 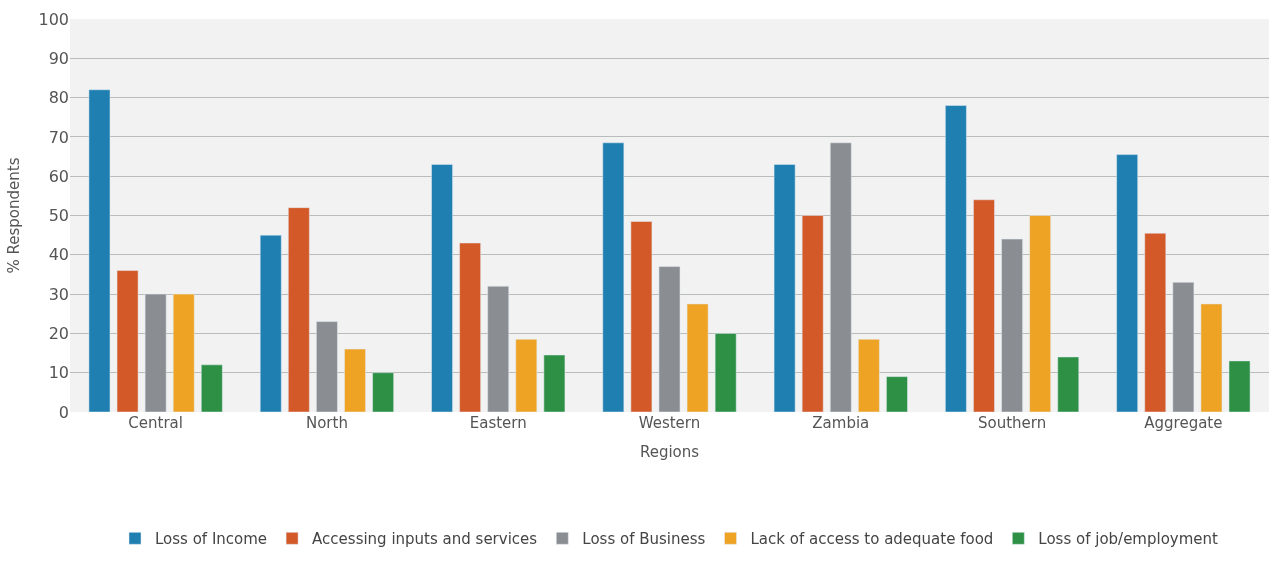 What do you see at coordinates (1012, 423) in the screenshot?
I see `x-tick-label: Southern` at bounding box center [1012, 423].